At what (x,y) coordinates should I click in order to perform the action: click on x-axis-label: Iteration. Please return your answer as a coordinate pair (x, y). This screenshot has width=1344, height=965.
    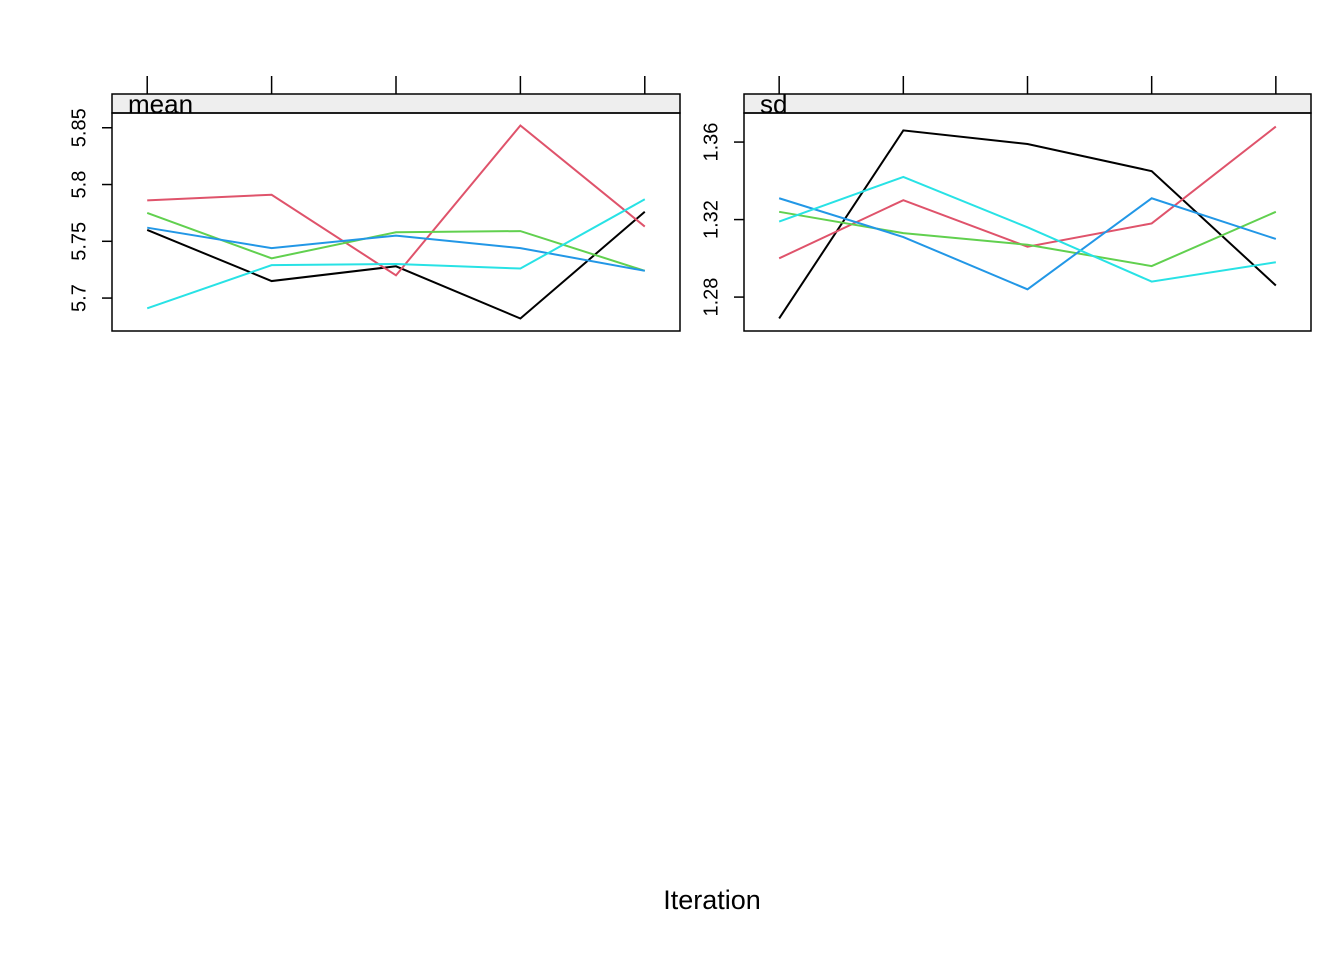
    Looking at the image, I should click on (712, 900).